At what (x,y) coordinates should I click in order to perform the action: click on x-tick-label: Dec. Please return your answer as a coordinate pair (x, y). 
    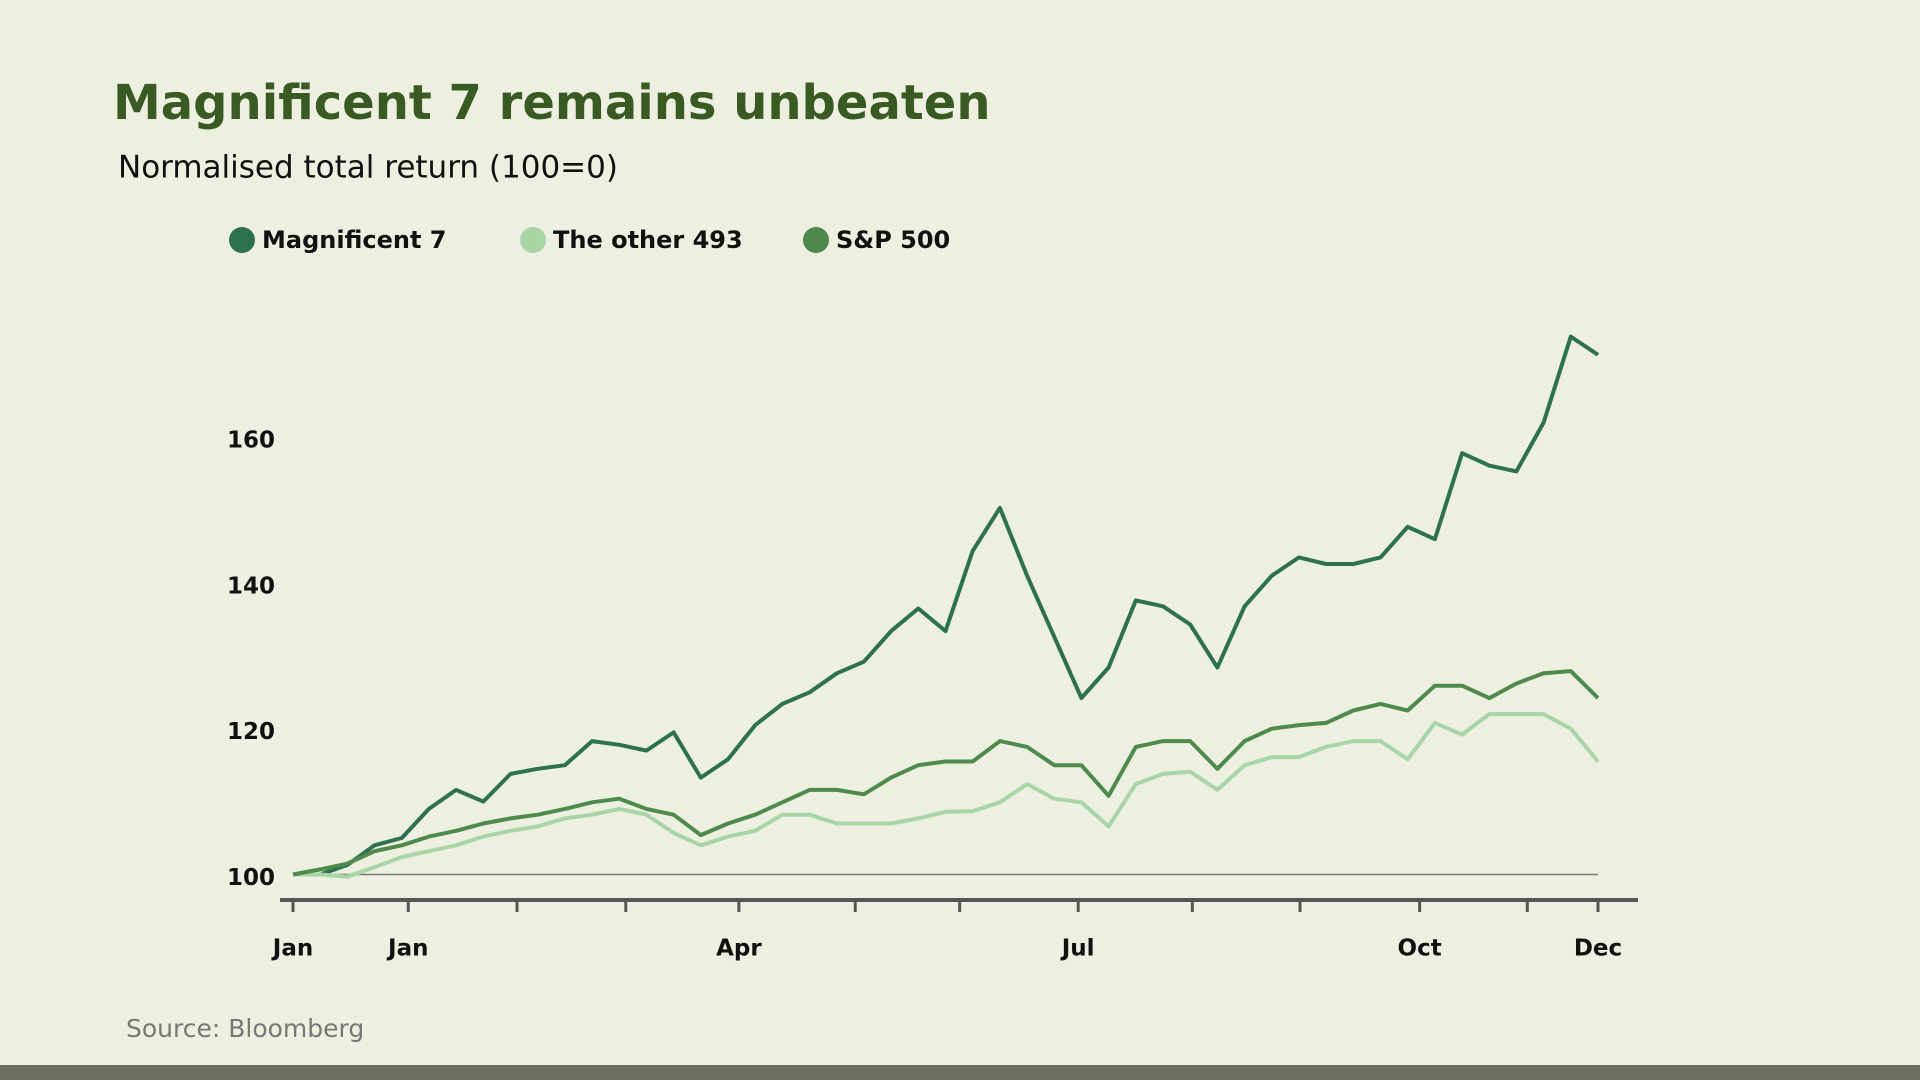
    Looking at the image, I should click on (1598, 949).